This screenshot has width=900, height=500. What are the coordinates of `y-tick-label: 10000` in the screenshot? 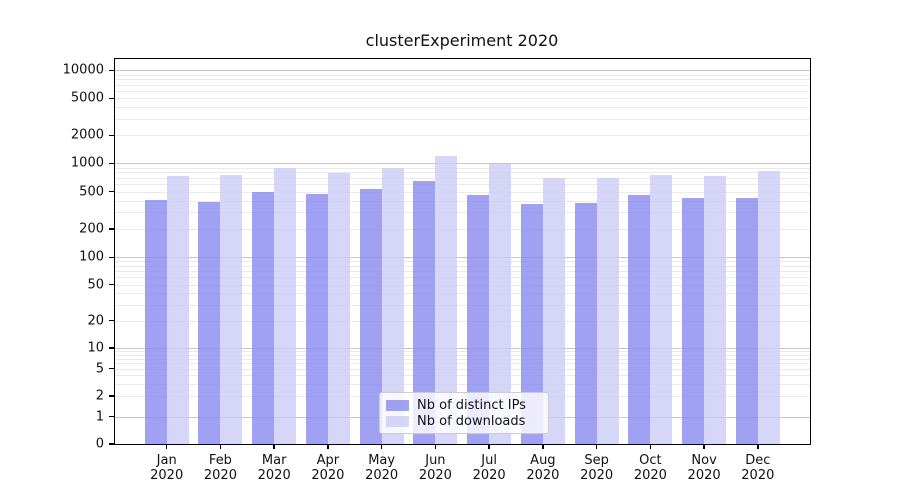 It's located at (83, 70).